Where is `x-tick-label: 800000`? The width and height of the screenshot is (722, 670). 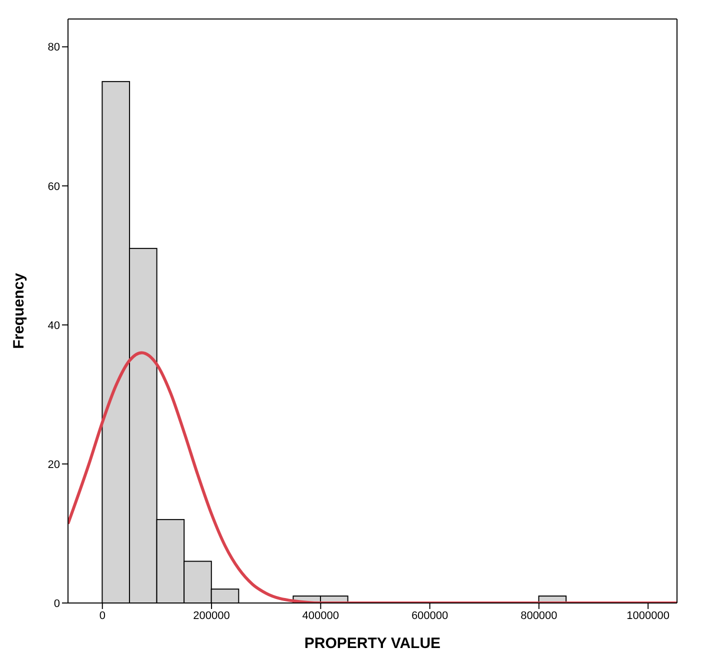 x-tick-label: 800000 is located at coordinates (539, 616).